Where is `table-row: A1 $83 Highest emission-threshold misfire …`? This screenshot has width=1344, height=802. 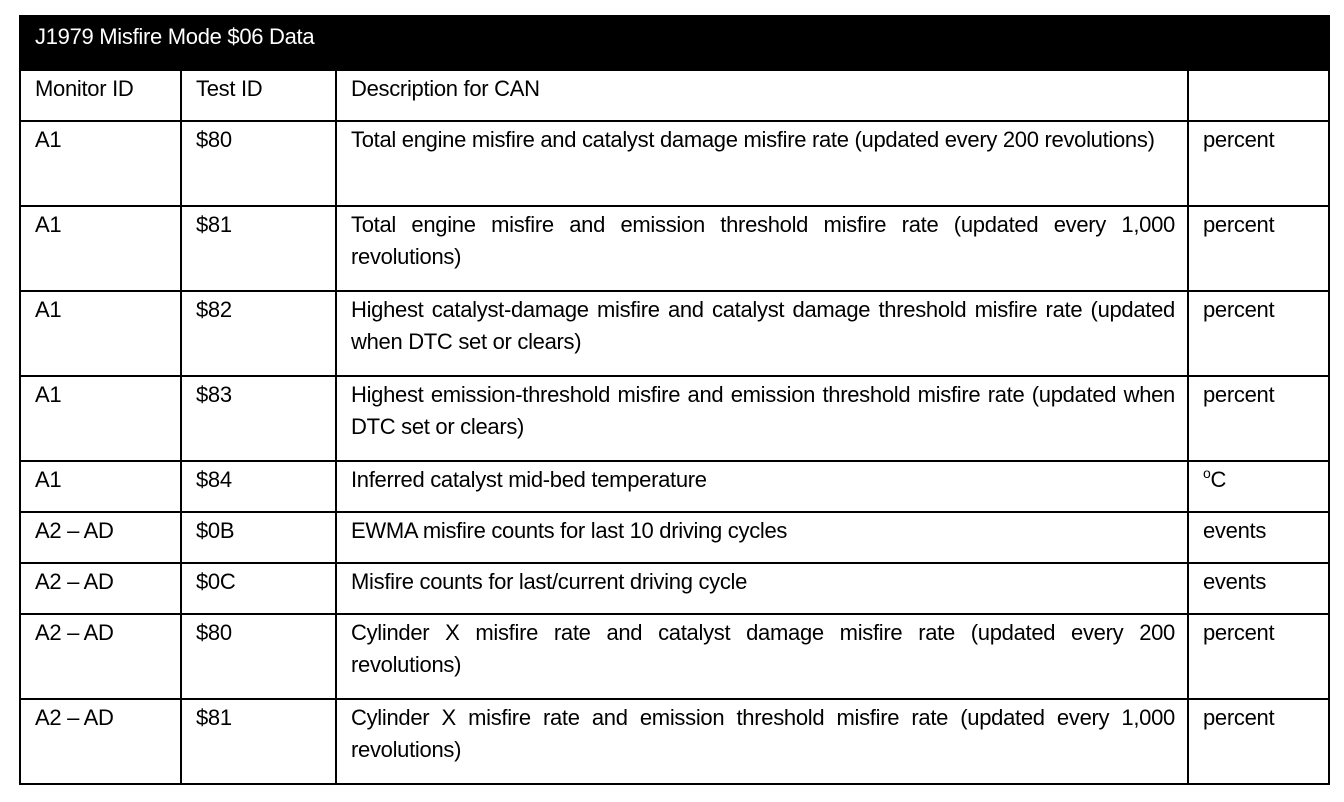 table-row: A1 $83 Highest emission-threshold misfire … is located at coordinates (675, 418).